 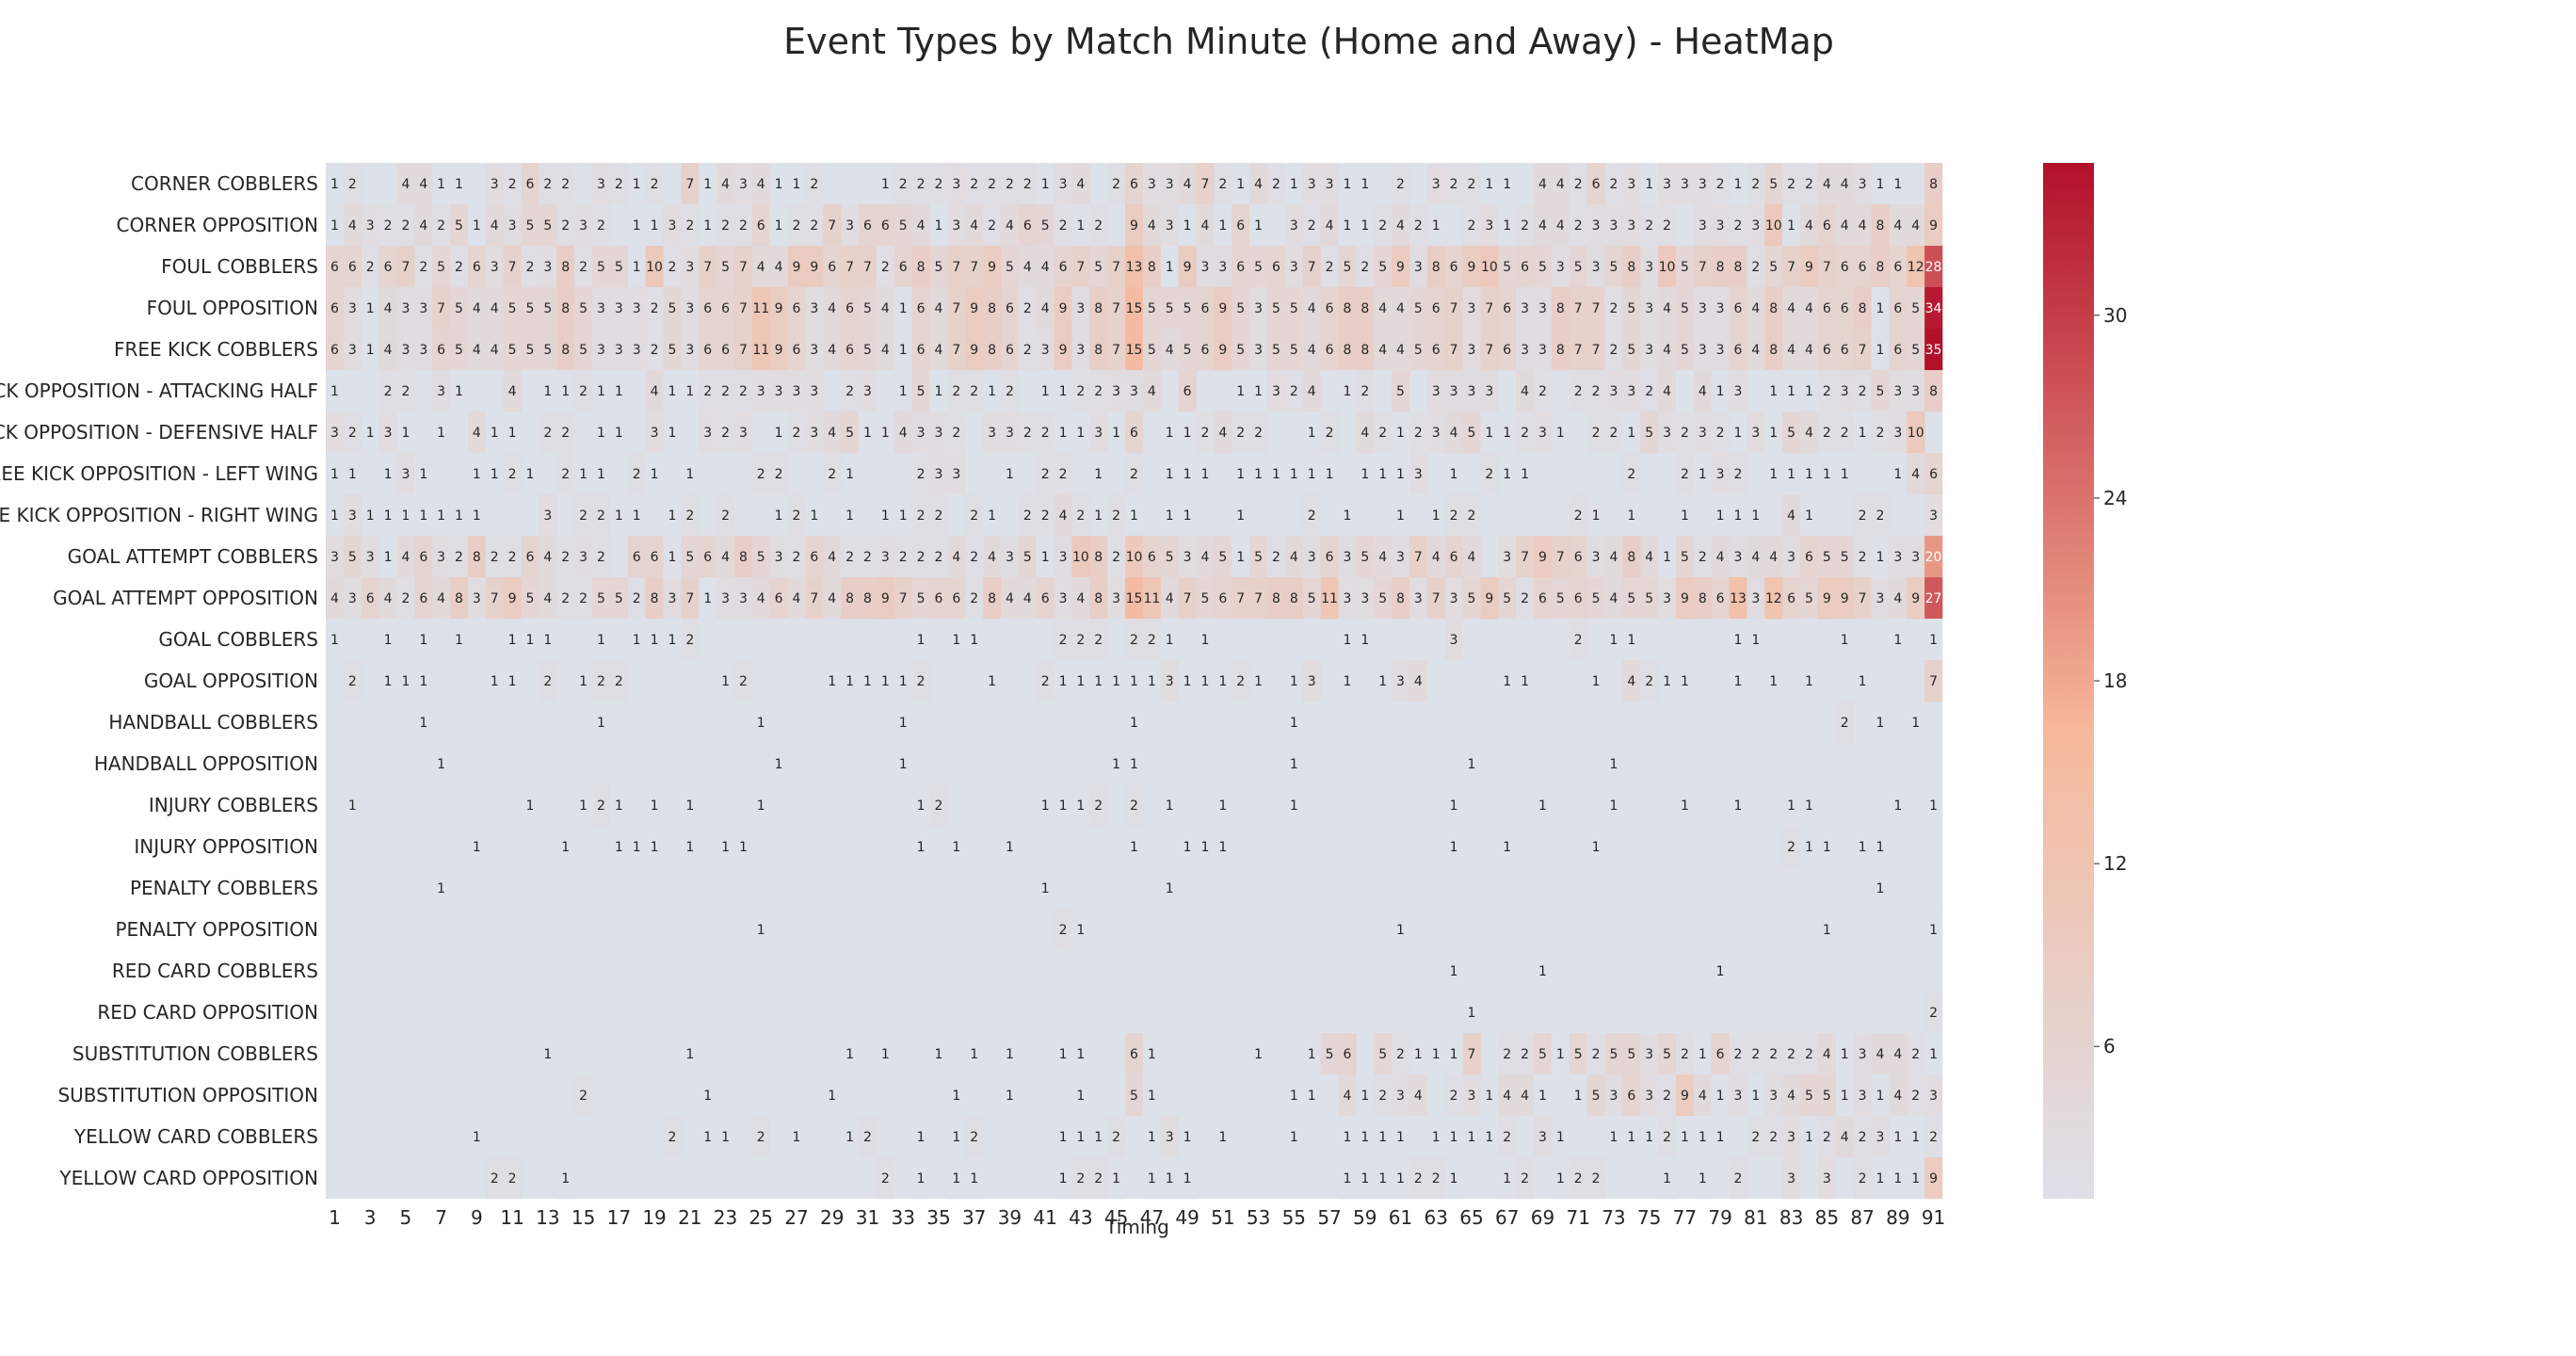 I want to click on row-label: SUBSTITUTION OPPOSITION, so click(x=187, y=1095).